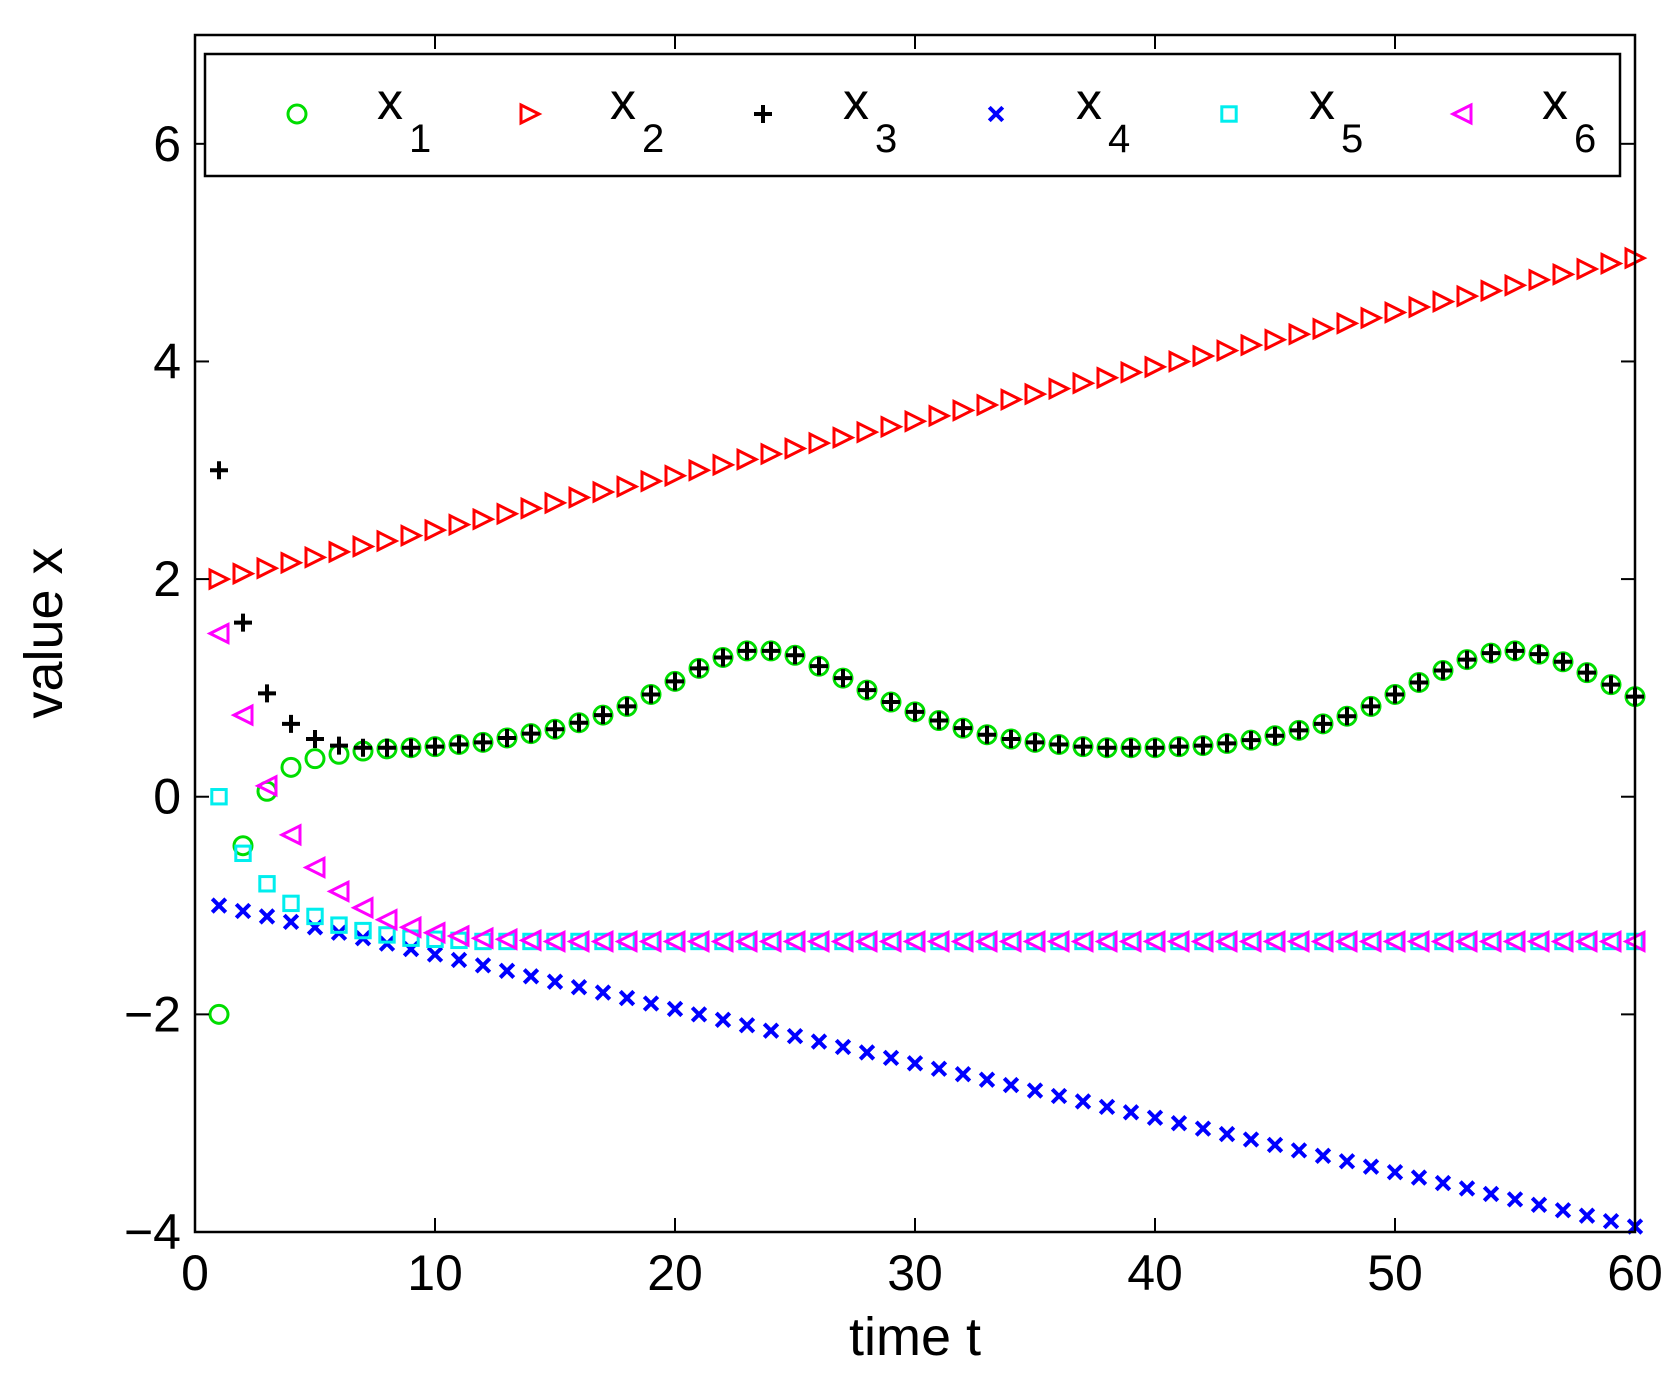 This screenshot has width=1680, height=1388. What do you see at coordinates (763, 114) in the screenshot?
I see `legend-marker-x3` at bounding box center [763, 114].